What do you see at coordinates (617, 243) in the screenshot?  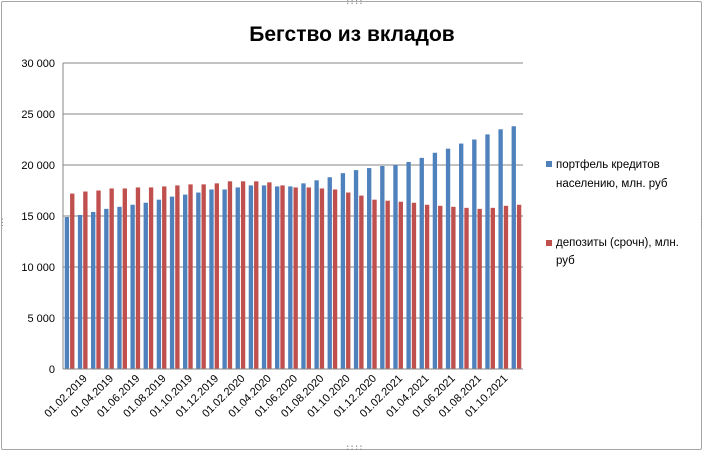 I see `legend-label-deposits-line1: депозиты (срочн), млн.` at bounding box center [617, 243].